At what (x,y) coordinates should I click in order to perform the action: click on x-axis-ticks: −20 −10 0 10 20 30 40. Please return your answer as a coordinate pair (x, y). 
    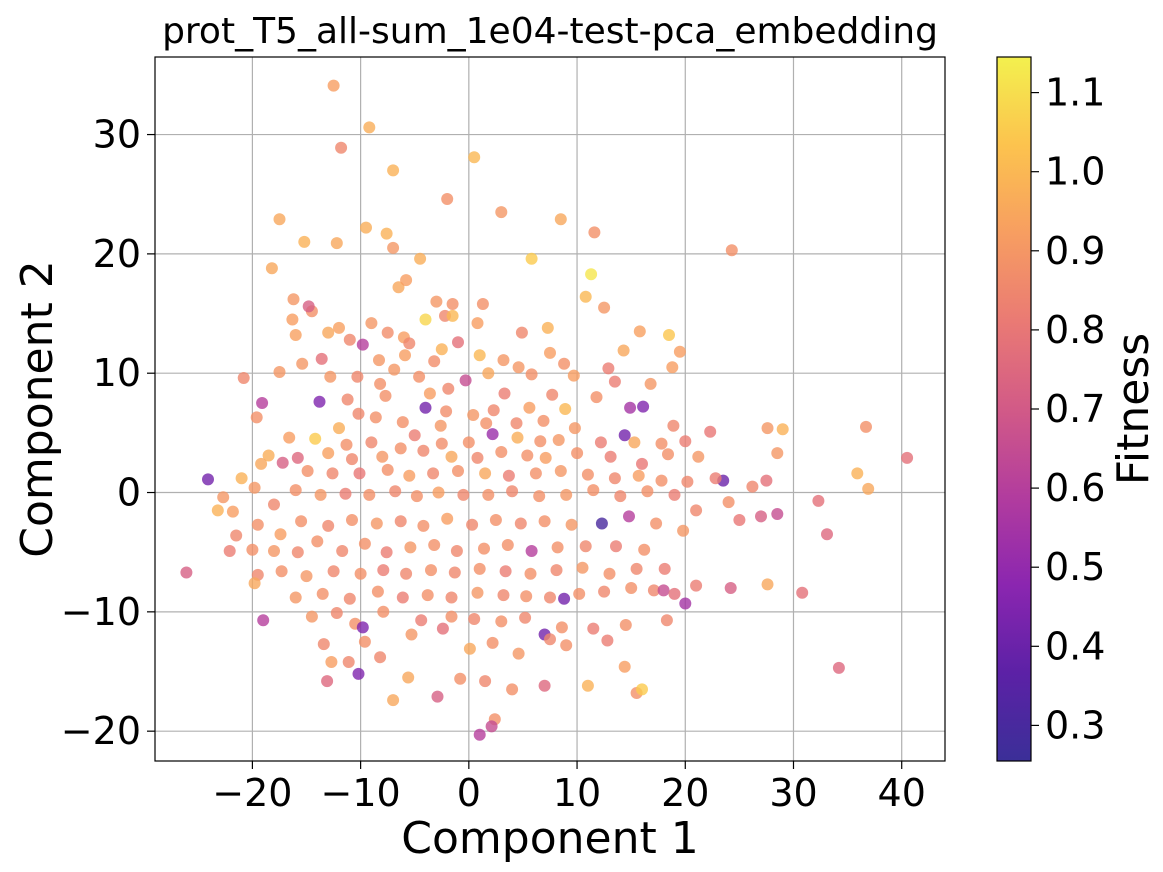
    Looking at the image, I should click on (569, 788).